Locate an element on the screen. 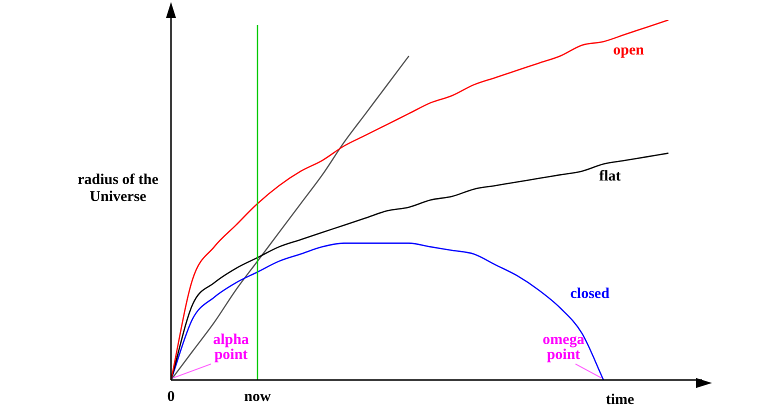 The height and width of the screenshot is (420, 758). series-label: closed is located at coordinates (590, 294).